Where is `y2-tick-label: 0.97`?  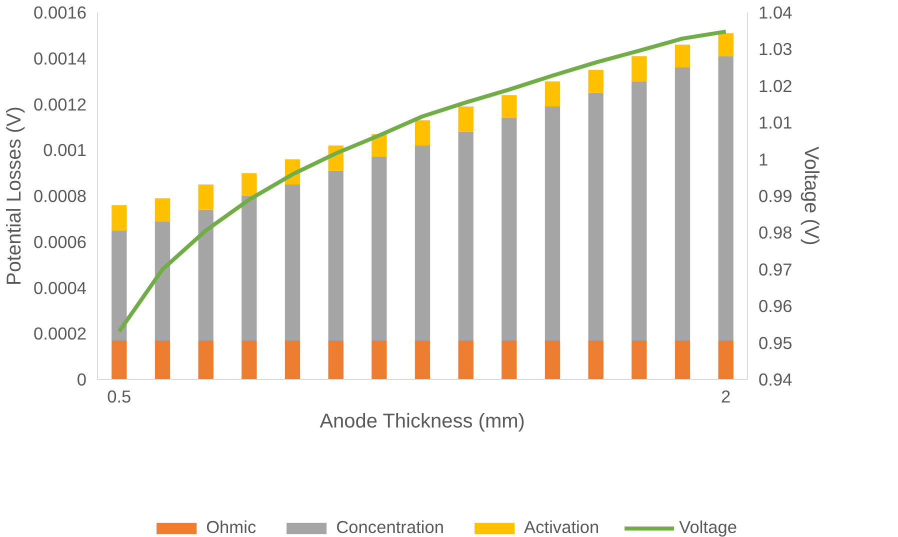
y2-tick-label: 0.97 is located at coordinates (775, 269).